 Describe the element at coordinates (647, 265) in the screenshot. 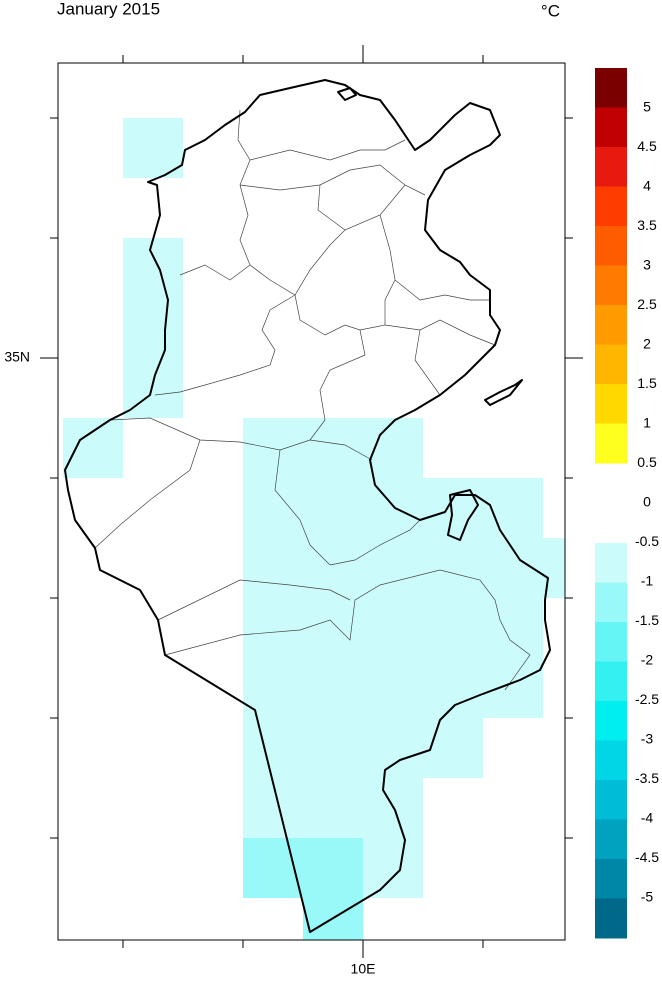

I see `colorbar-label: 3` at that location.